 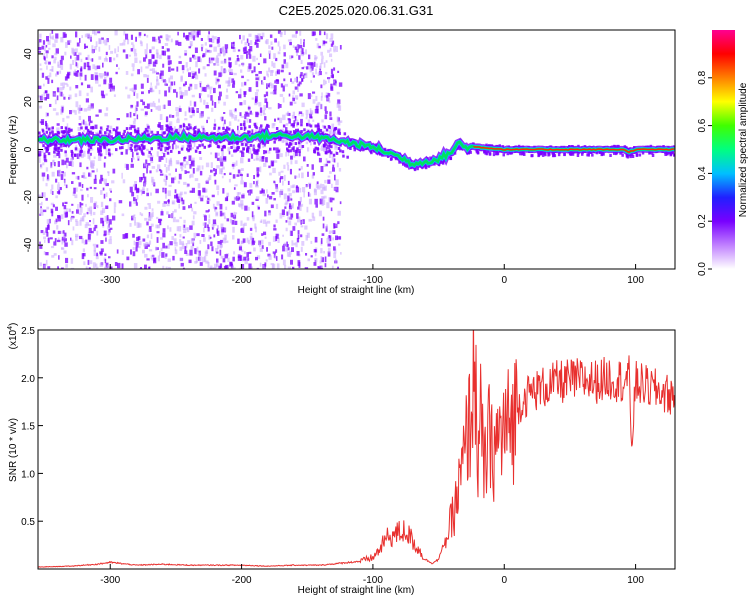 I want to click on y-tick-label: 2.5, so click(x=28, y=331).